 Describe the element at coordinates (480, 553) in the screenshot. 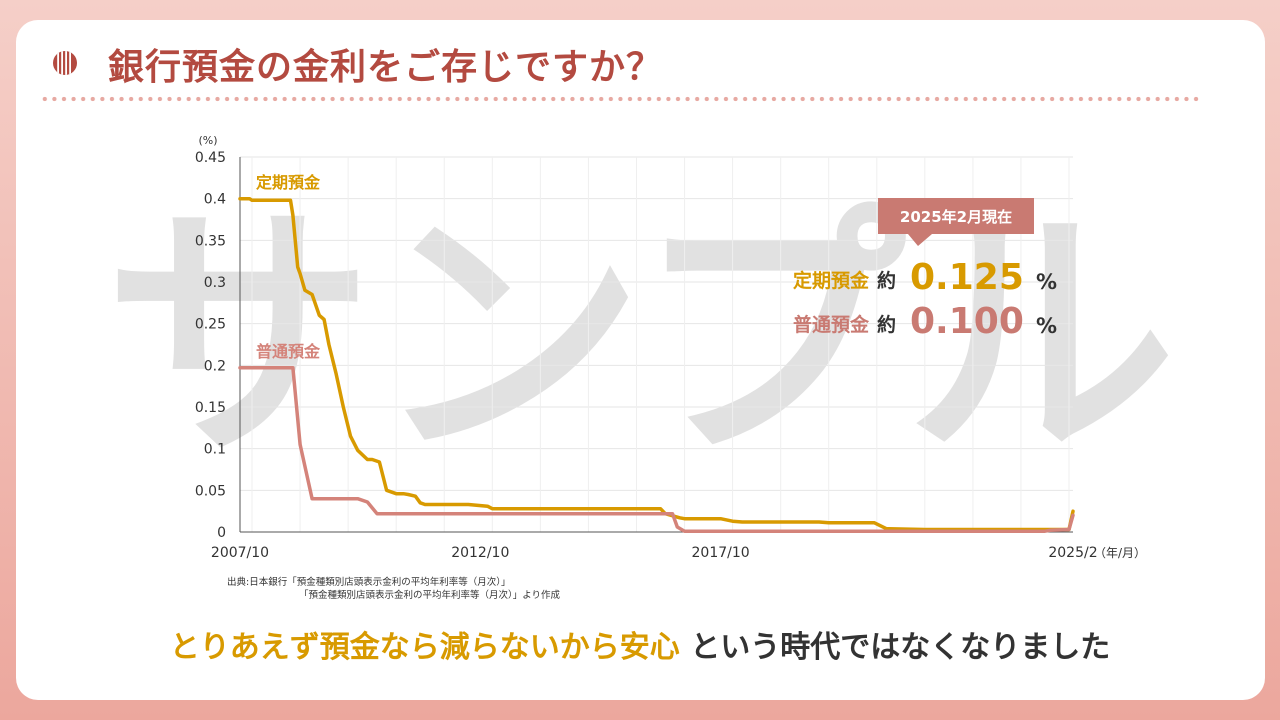

I see `x-tick-label: 2012/10` at that location.